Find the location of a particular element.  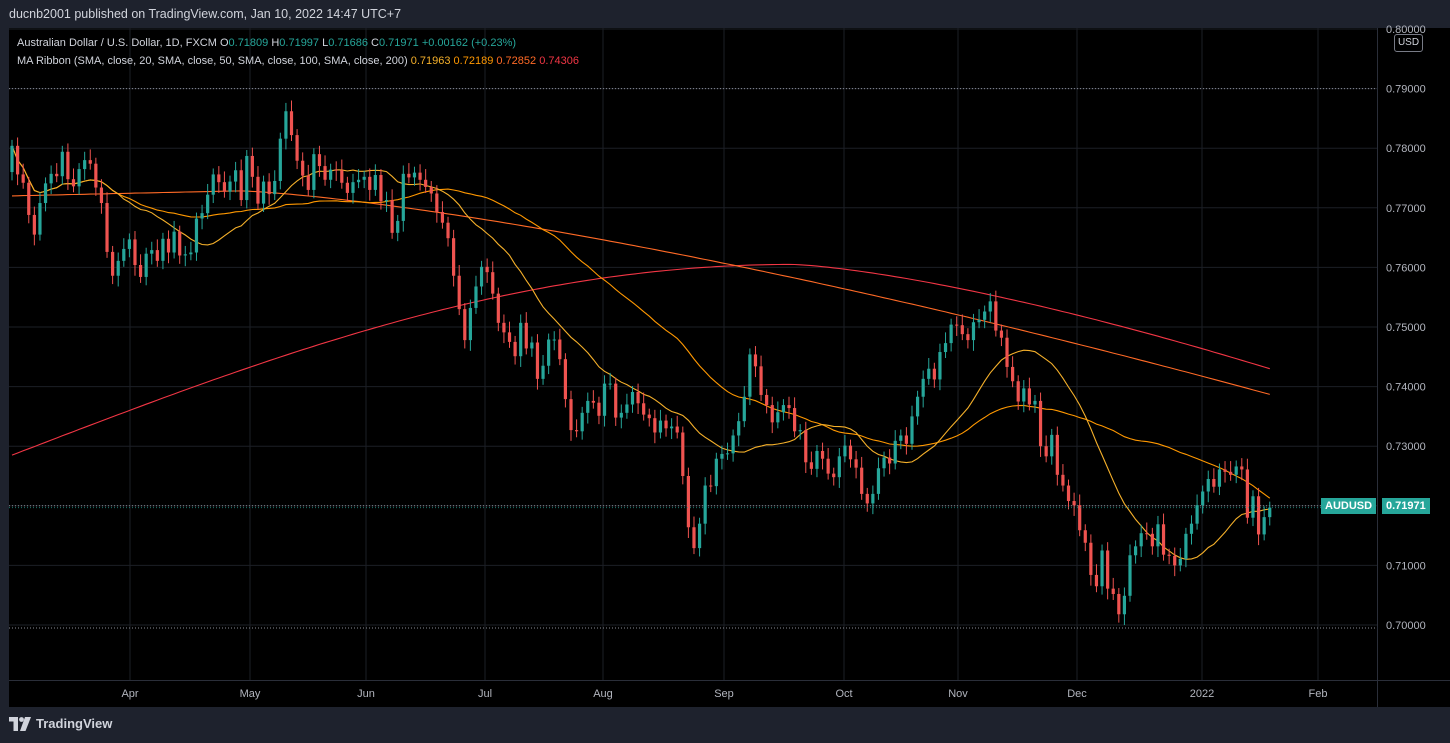

price-tick-label: 0.75000 is located at coordinates (1406, 328).